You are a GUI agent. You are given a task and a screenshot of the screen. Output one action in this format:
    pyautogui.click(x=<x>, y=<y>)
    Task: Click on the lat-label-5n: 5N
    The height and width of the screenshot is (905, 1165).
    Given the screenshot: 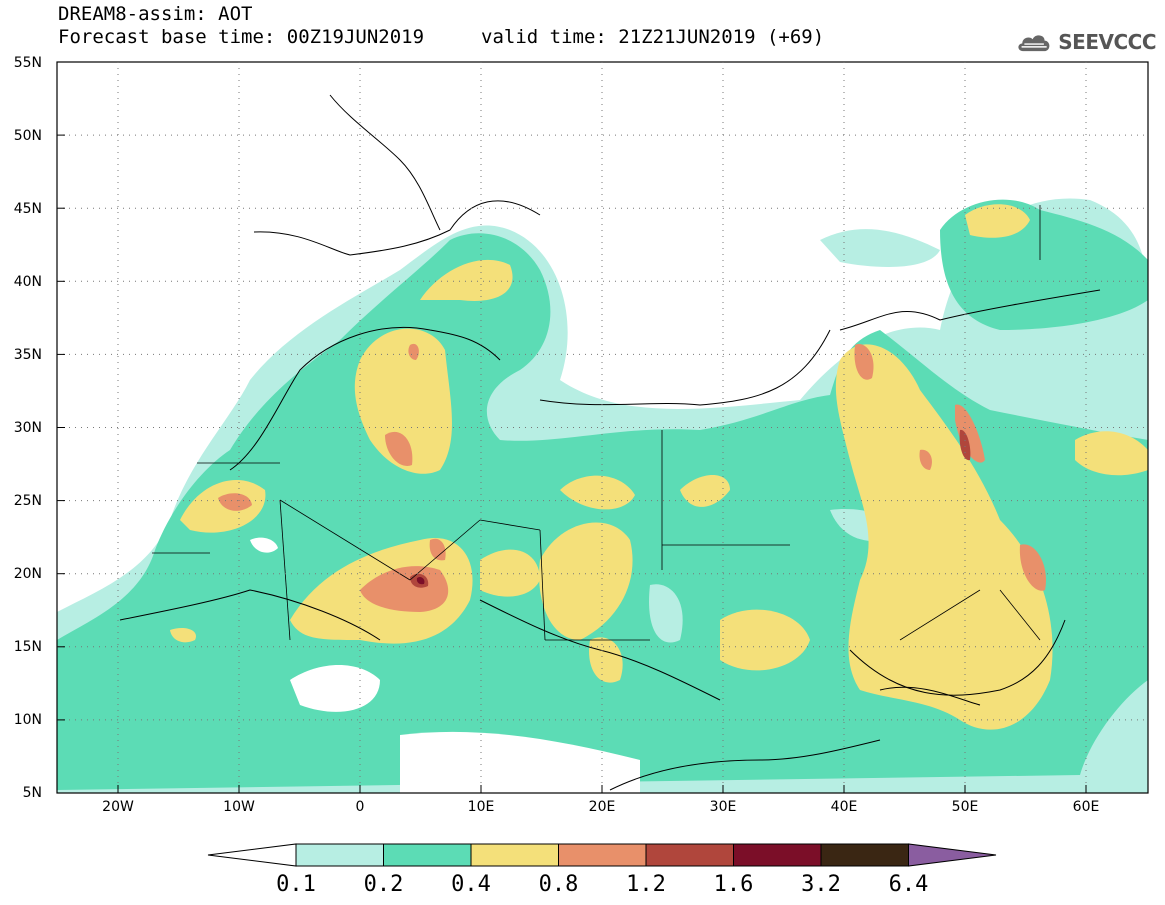 What is the action you would take?
    pyautogui.click(x=32, y=793)
    